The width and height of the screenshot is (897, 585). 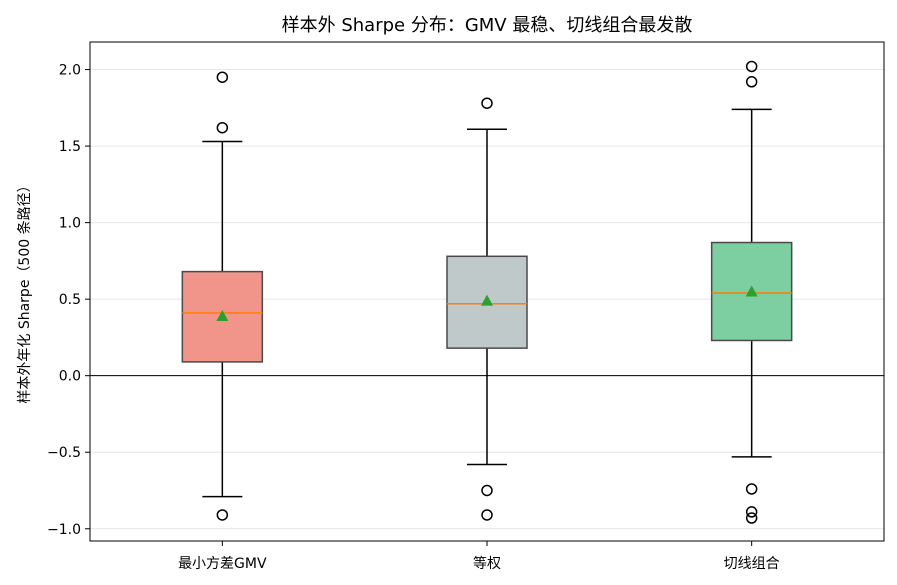 What do you see at coordinates (752, 564) in the screenshot?
I see `x-tick-label: 切线组合` at bounding box center [752, 564].